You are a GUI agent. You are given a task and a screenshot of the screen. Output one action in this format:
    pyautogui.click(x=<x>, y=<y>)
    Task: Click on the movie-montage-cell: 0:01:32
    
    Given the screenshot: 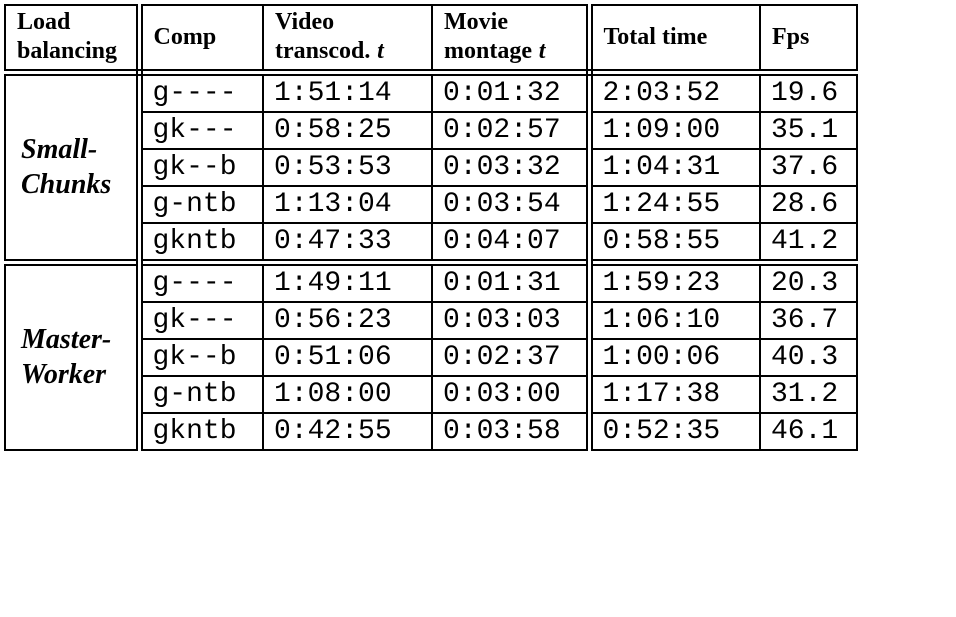 What is the action you would take?
    pyautogui.click(x=512, y=92)
    